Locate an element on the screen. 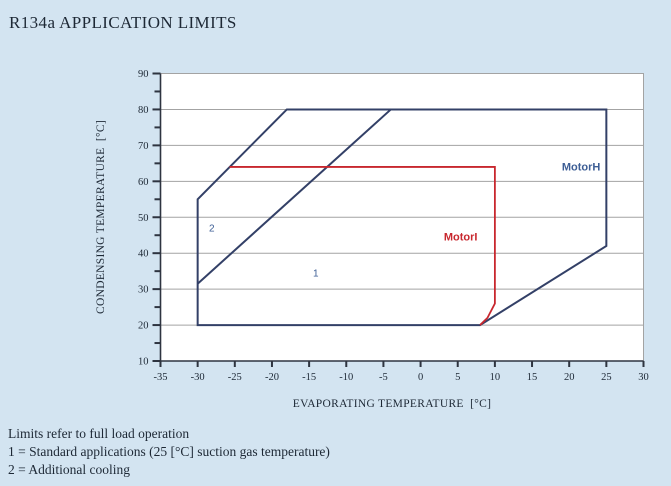 This screenshot has width=671, height=486. x-tick-label: 15 is located at coordinates (532, 377).